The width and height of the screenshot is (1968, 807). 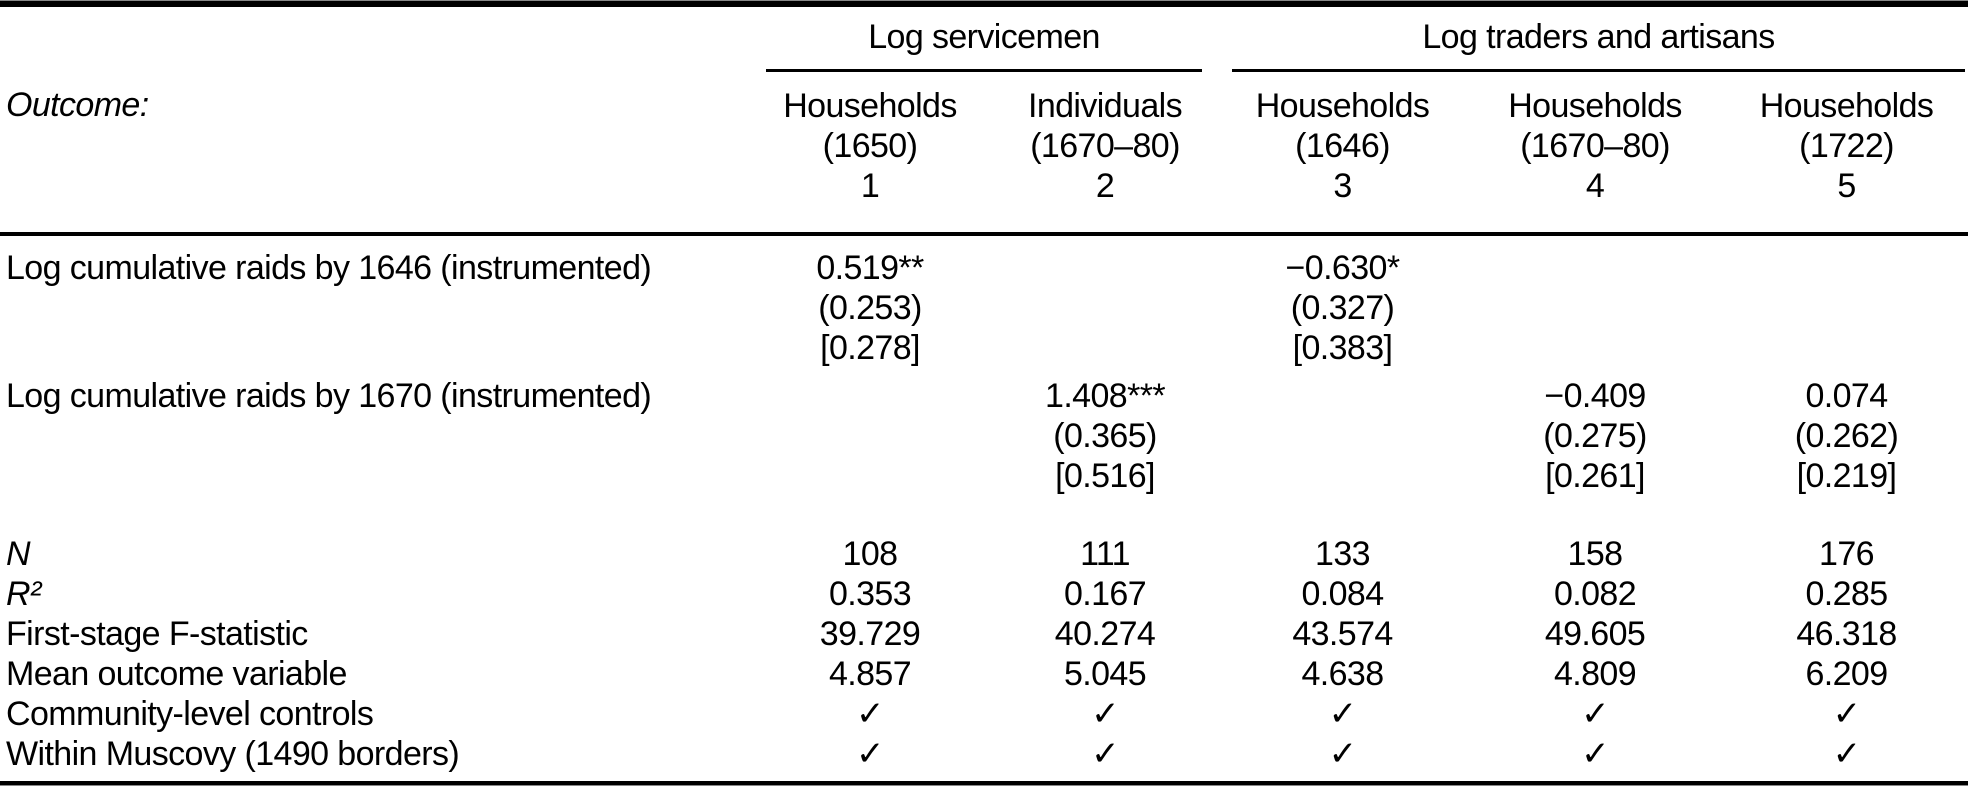 What do you see at coordinates (1846, 436) in the screenshot?
I see `coef-cell-1670-col5: 0.074 (0.262) [0.219]` at bounding box center [1846, 436].